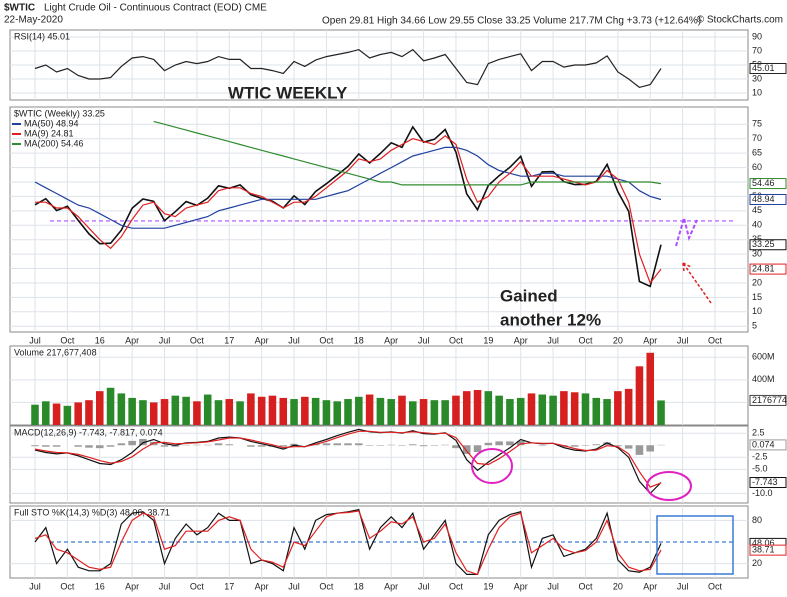  Describe the element at coordinates (760, 457) in the screenshot. I see `y-tick-label: -2.5` at that location.